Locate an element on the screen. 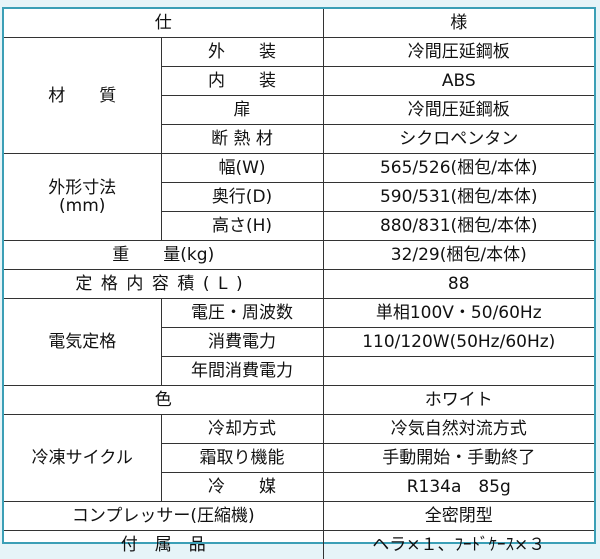  header-value: 様 is located at coordinates (458, 23).